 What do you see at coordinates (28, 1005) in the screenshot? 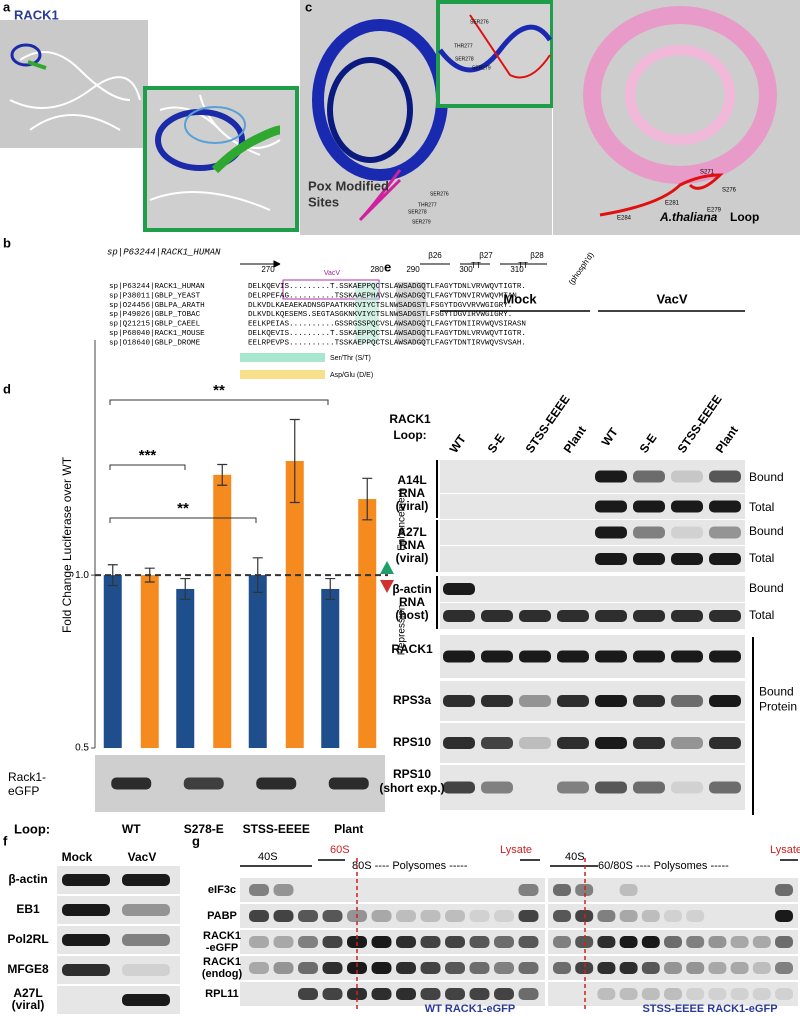
I see `row-label: (viral)` at bounding box center [28, 1005].